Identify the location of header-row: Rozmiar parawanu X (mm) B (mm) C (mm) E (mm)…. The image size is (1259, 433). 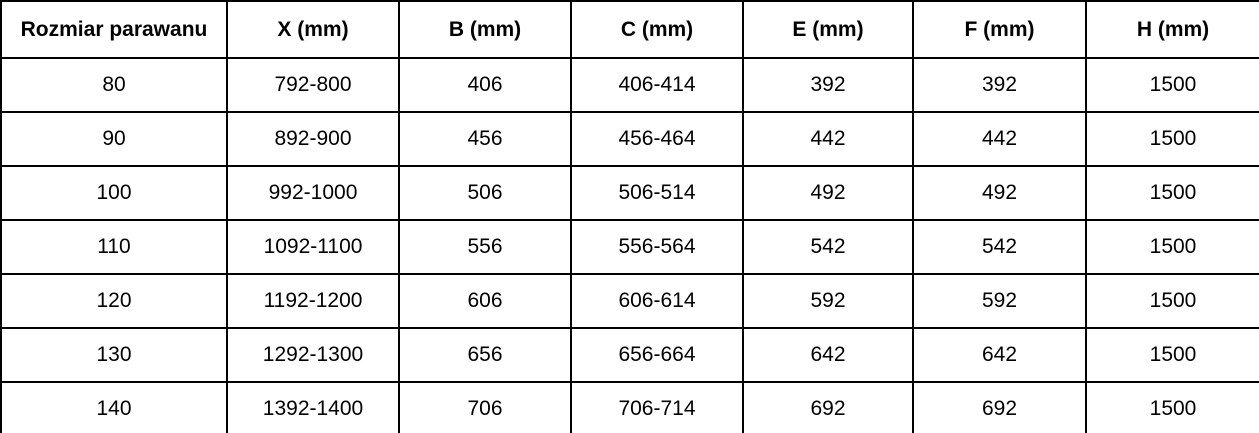
(629, 29).